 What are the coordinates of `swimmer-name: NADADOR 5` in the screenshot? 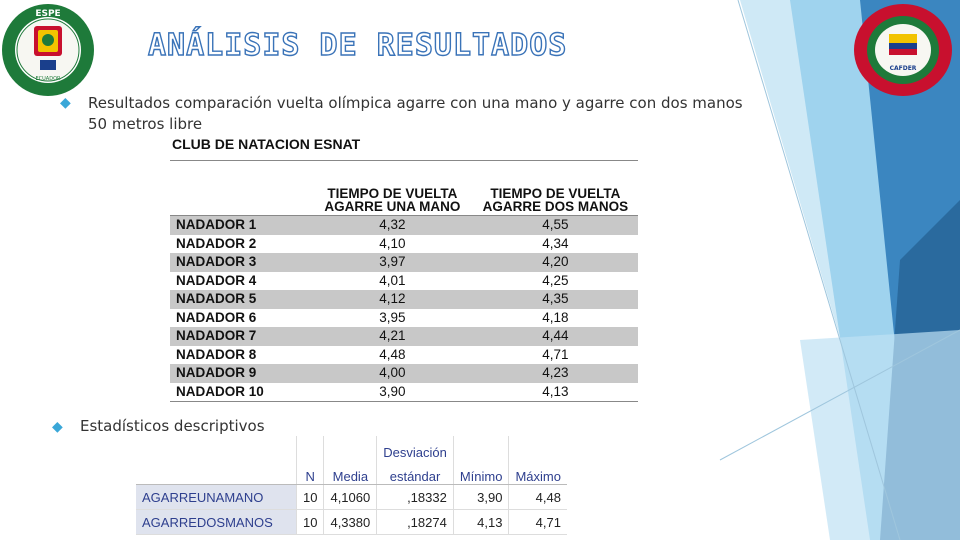 It's located at (241, 299).